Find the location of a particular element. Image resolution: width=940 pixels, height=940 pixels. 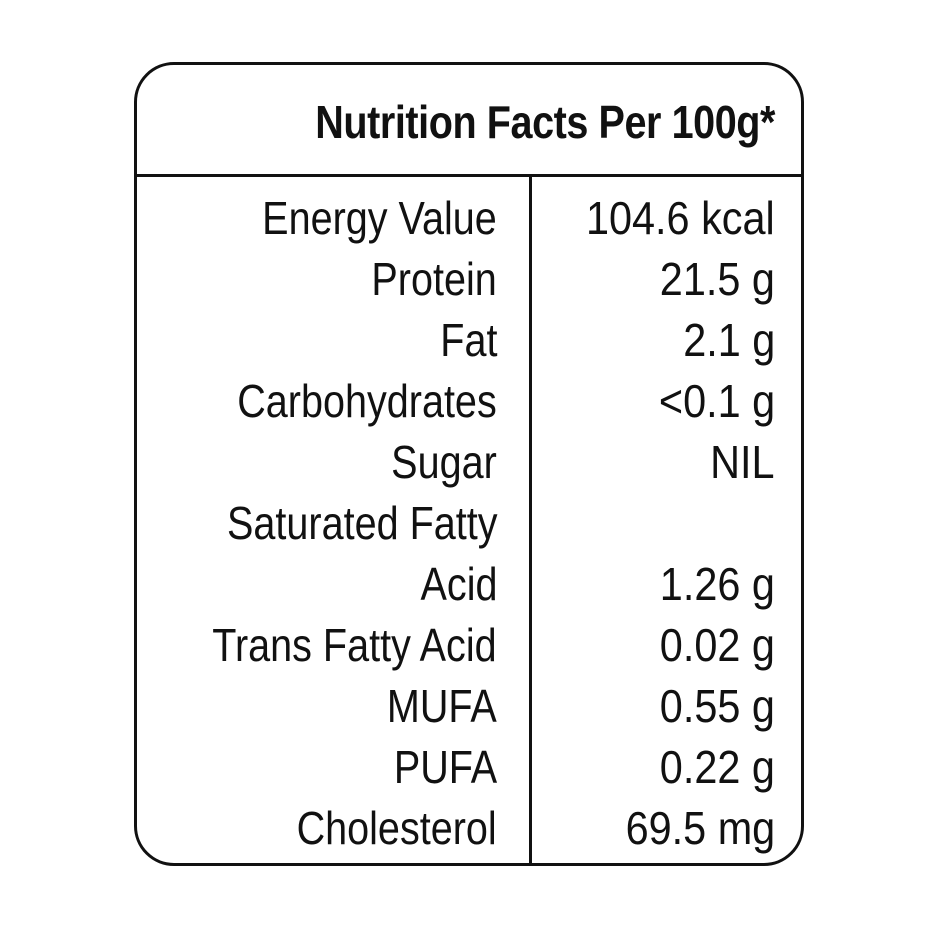

nutrient-label: Sugar is located at coordinates (444, 462).